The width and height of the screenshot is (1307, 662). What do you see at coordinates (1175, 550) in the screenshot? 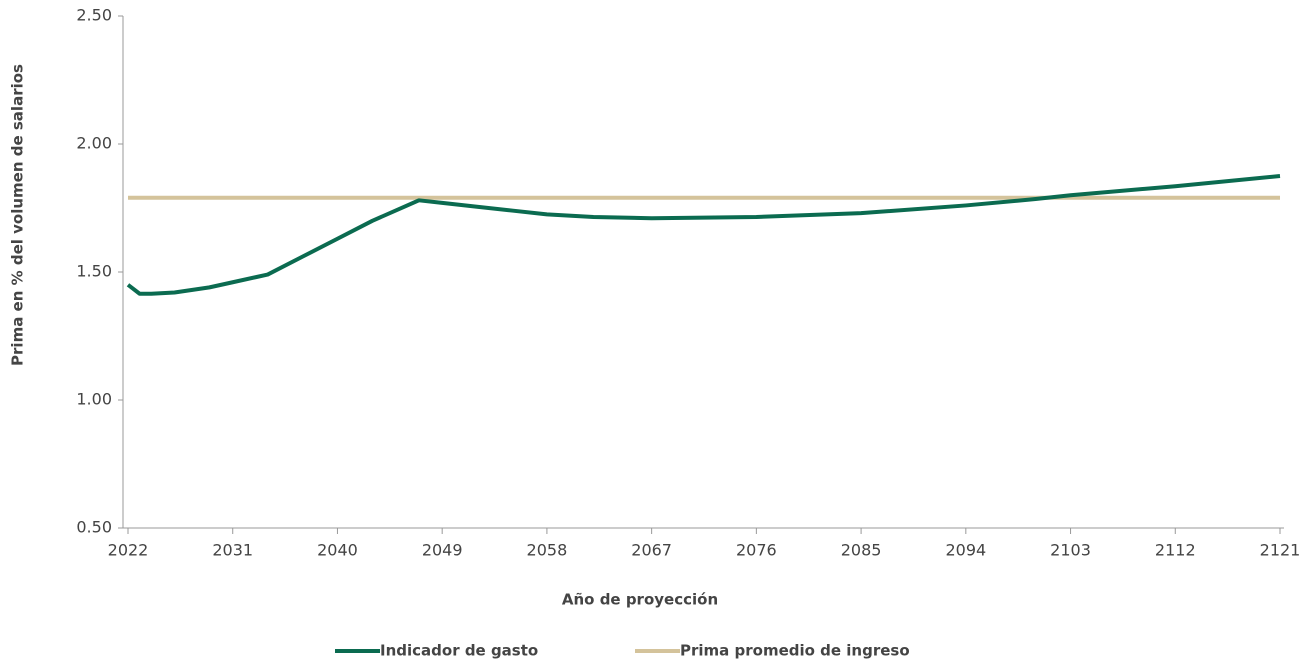
I see `x-tick-label: 2112` at bounding box center [1175, 550].